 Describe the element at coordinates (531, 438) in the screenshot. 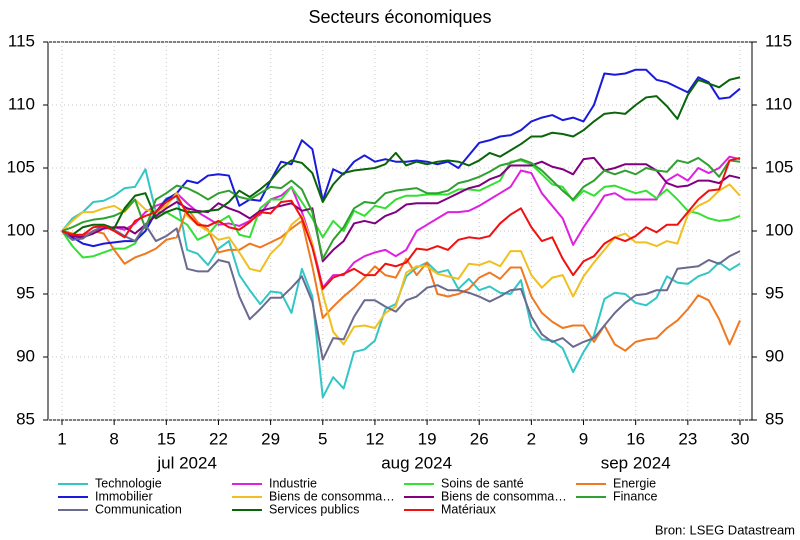

I see `x-tick-label: 2` at that location.